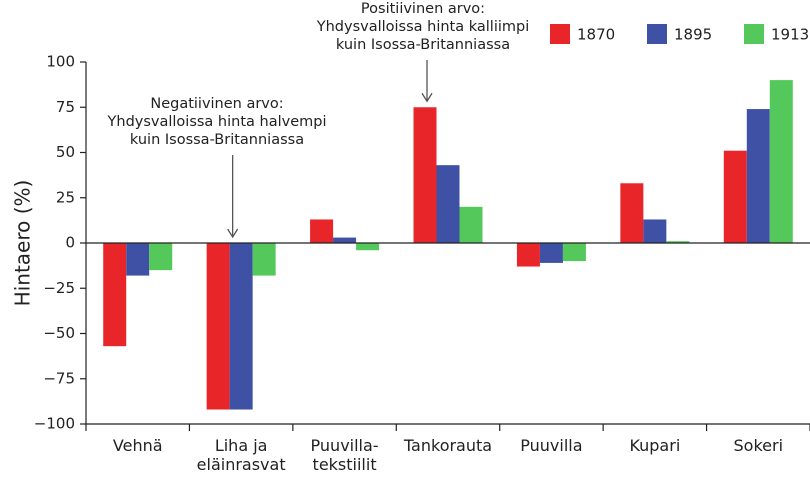 This screenshot has width=810, height=484. What do you see at coordinates (759, 445) in the screenshot?
I see `category-label: Sokeri` at bounding box center [759, 445].